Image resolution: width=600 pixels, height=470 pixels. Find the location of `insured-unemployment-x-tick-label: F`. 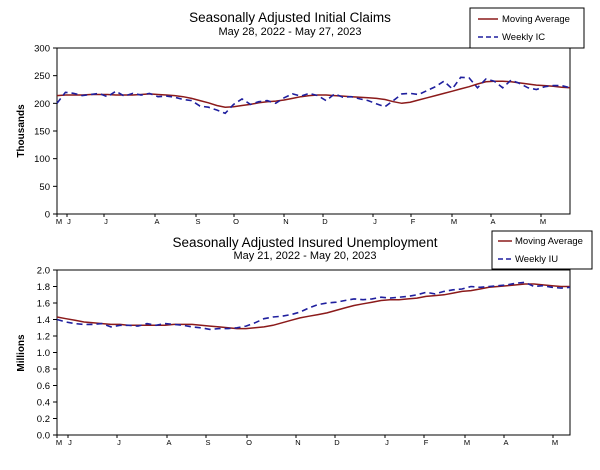

insured-unemployment-x-tick-label: F is located at coordinates (426, 442).